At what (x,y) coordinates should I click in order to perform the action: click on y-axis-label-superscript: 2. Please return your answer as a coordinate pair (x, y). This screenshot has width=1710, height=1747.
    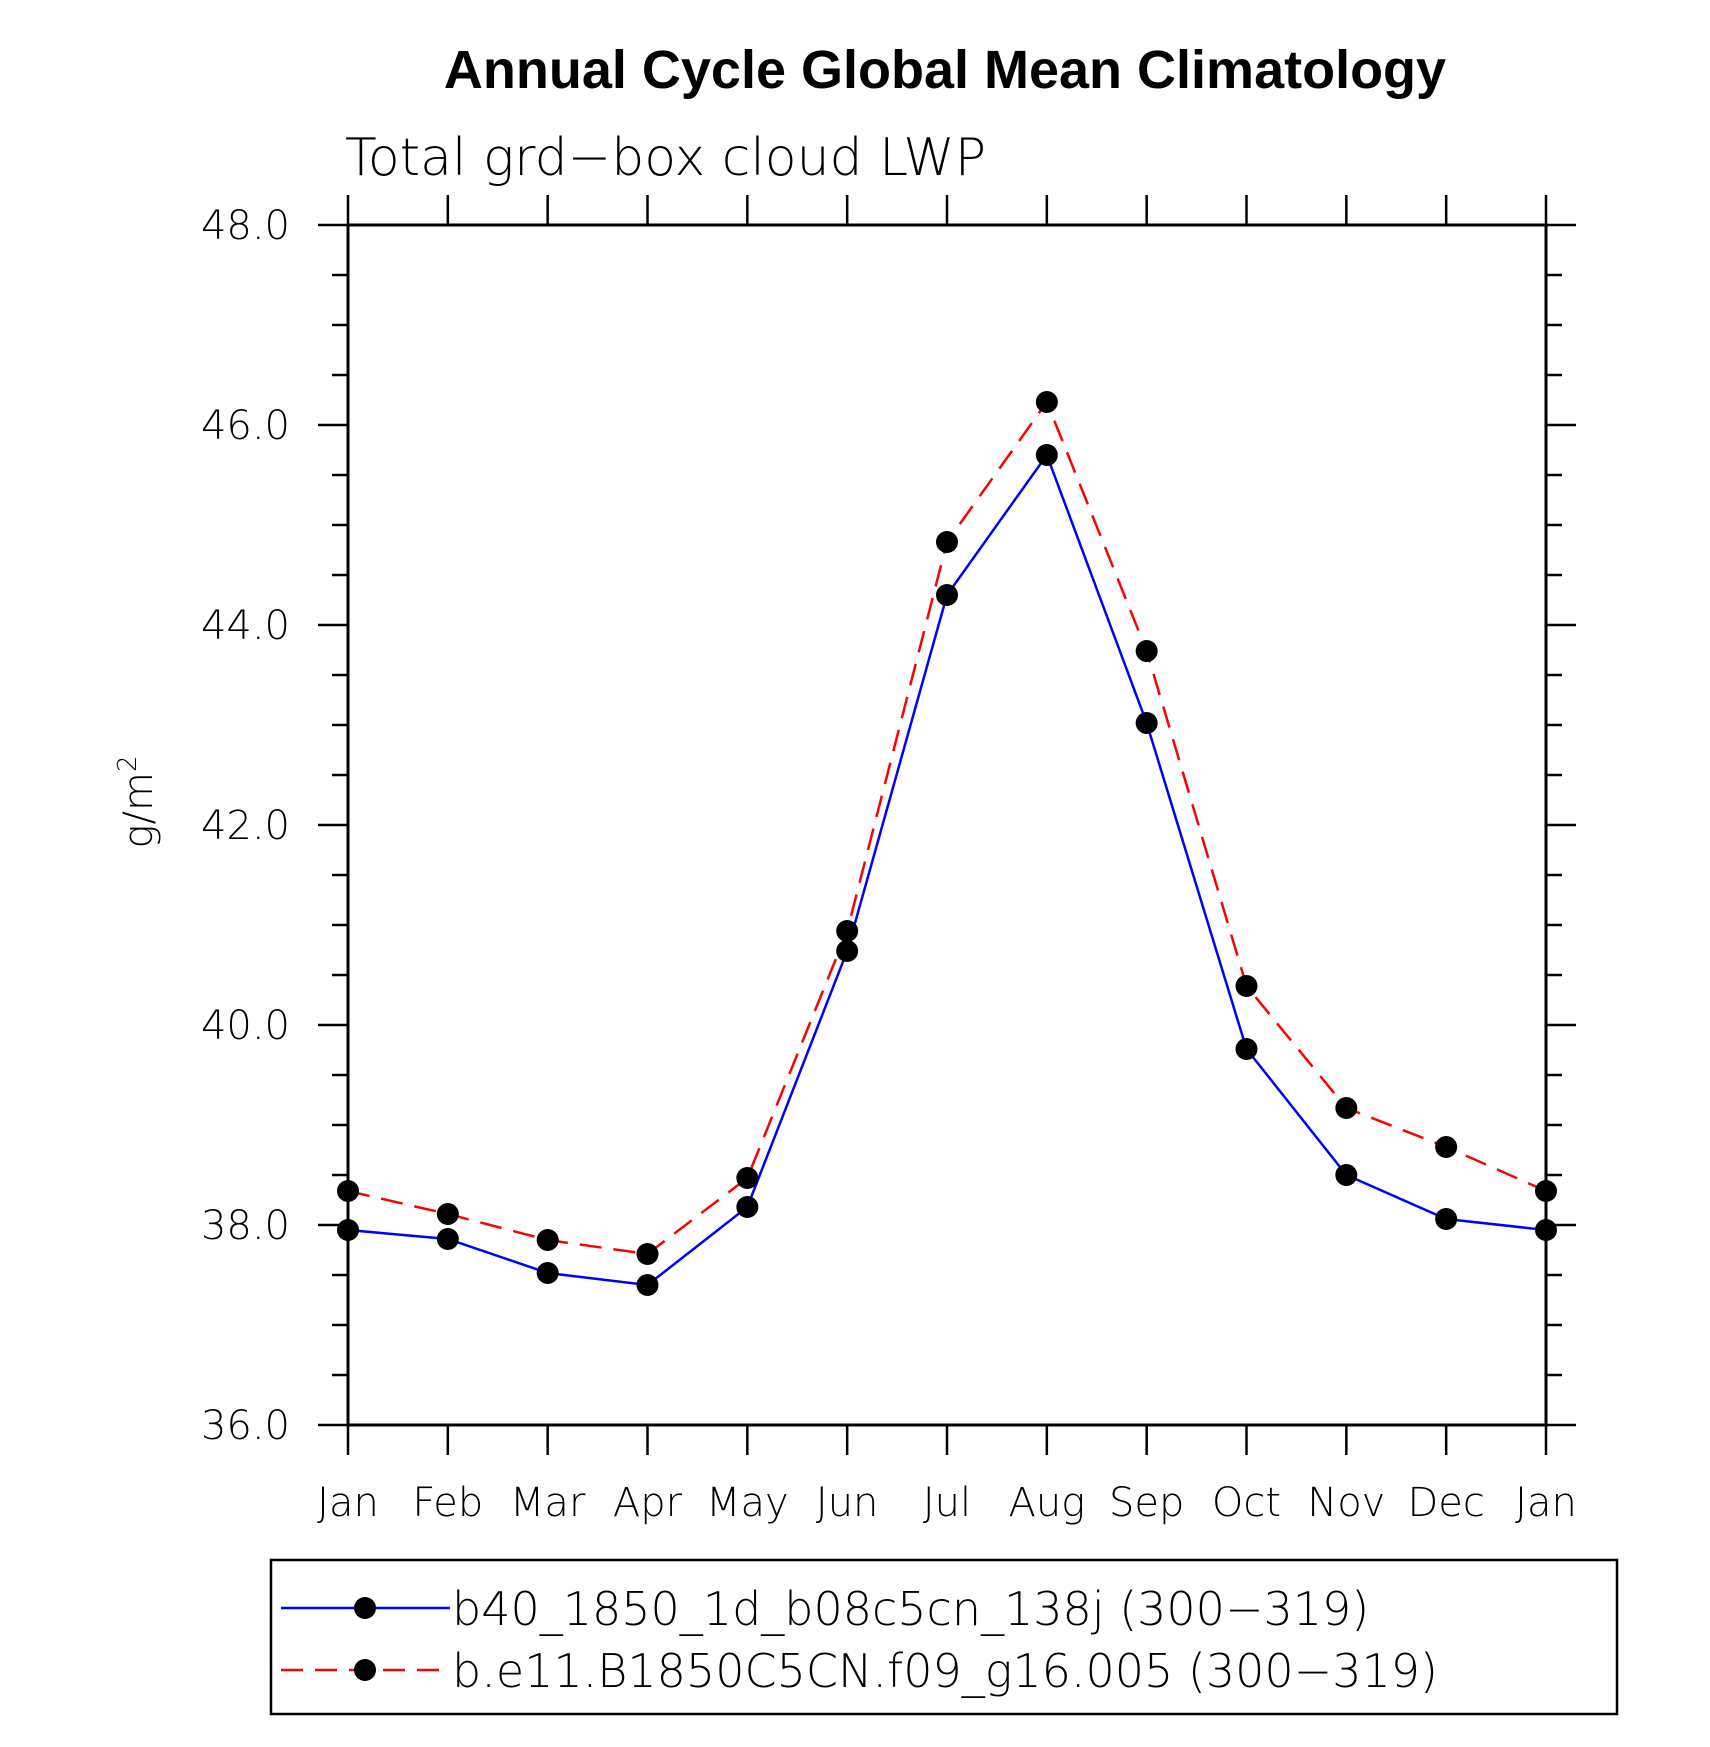
    Looking at the image, I should click on (128, 764).